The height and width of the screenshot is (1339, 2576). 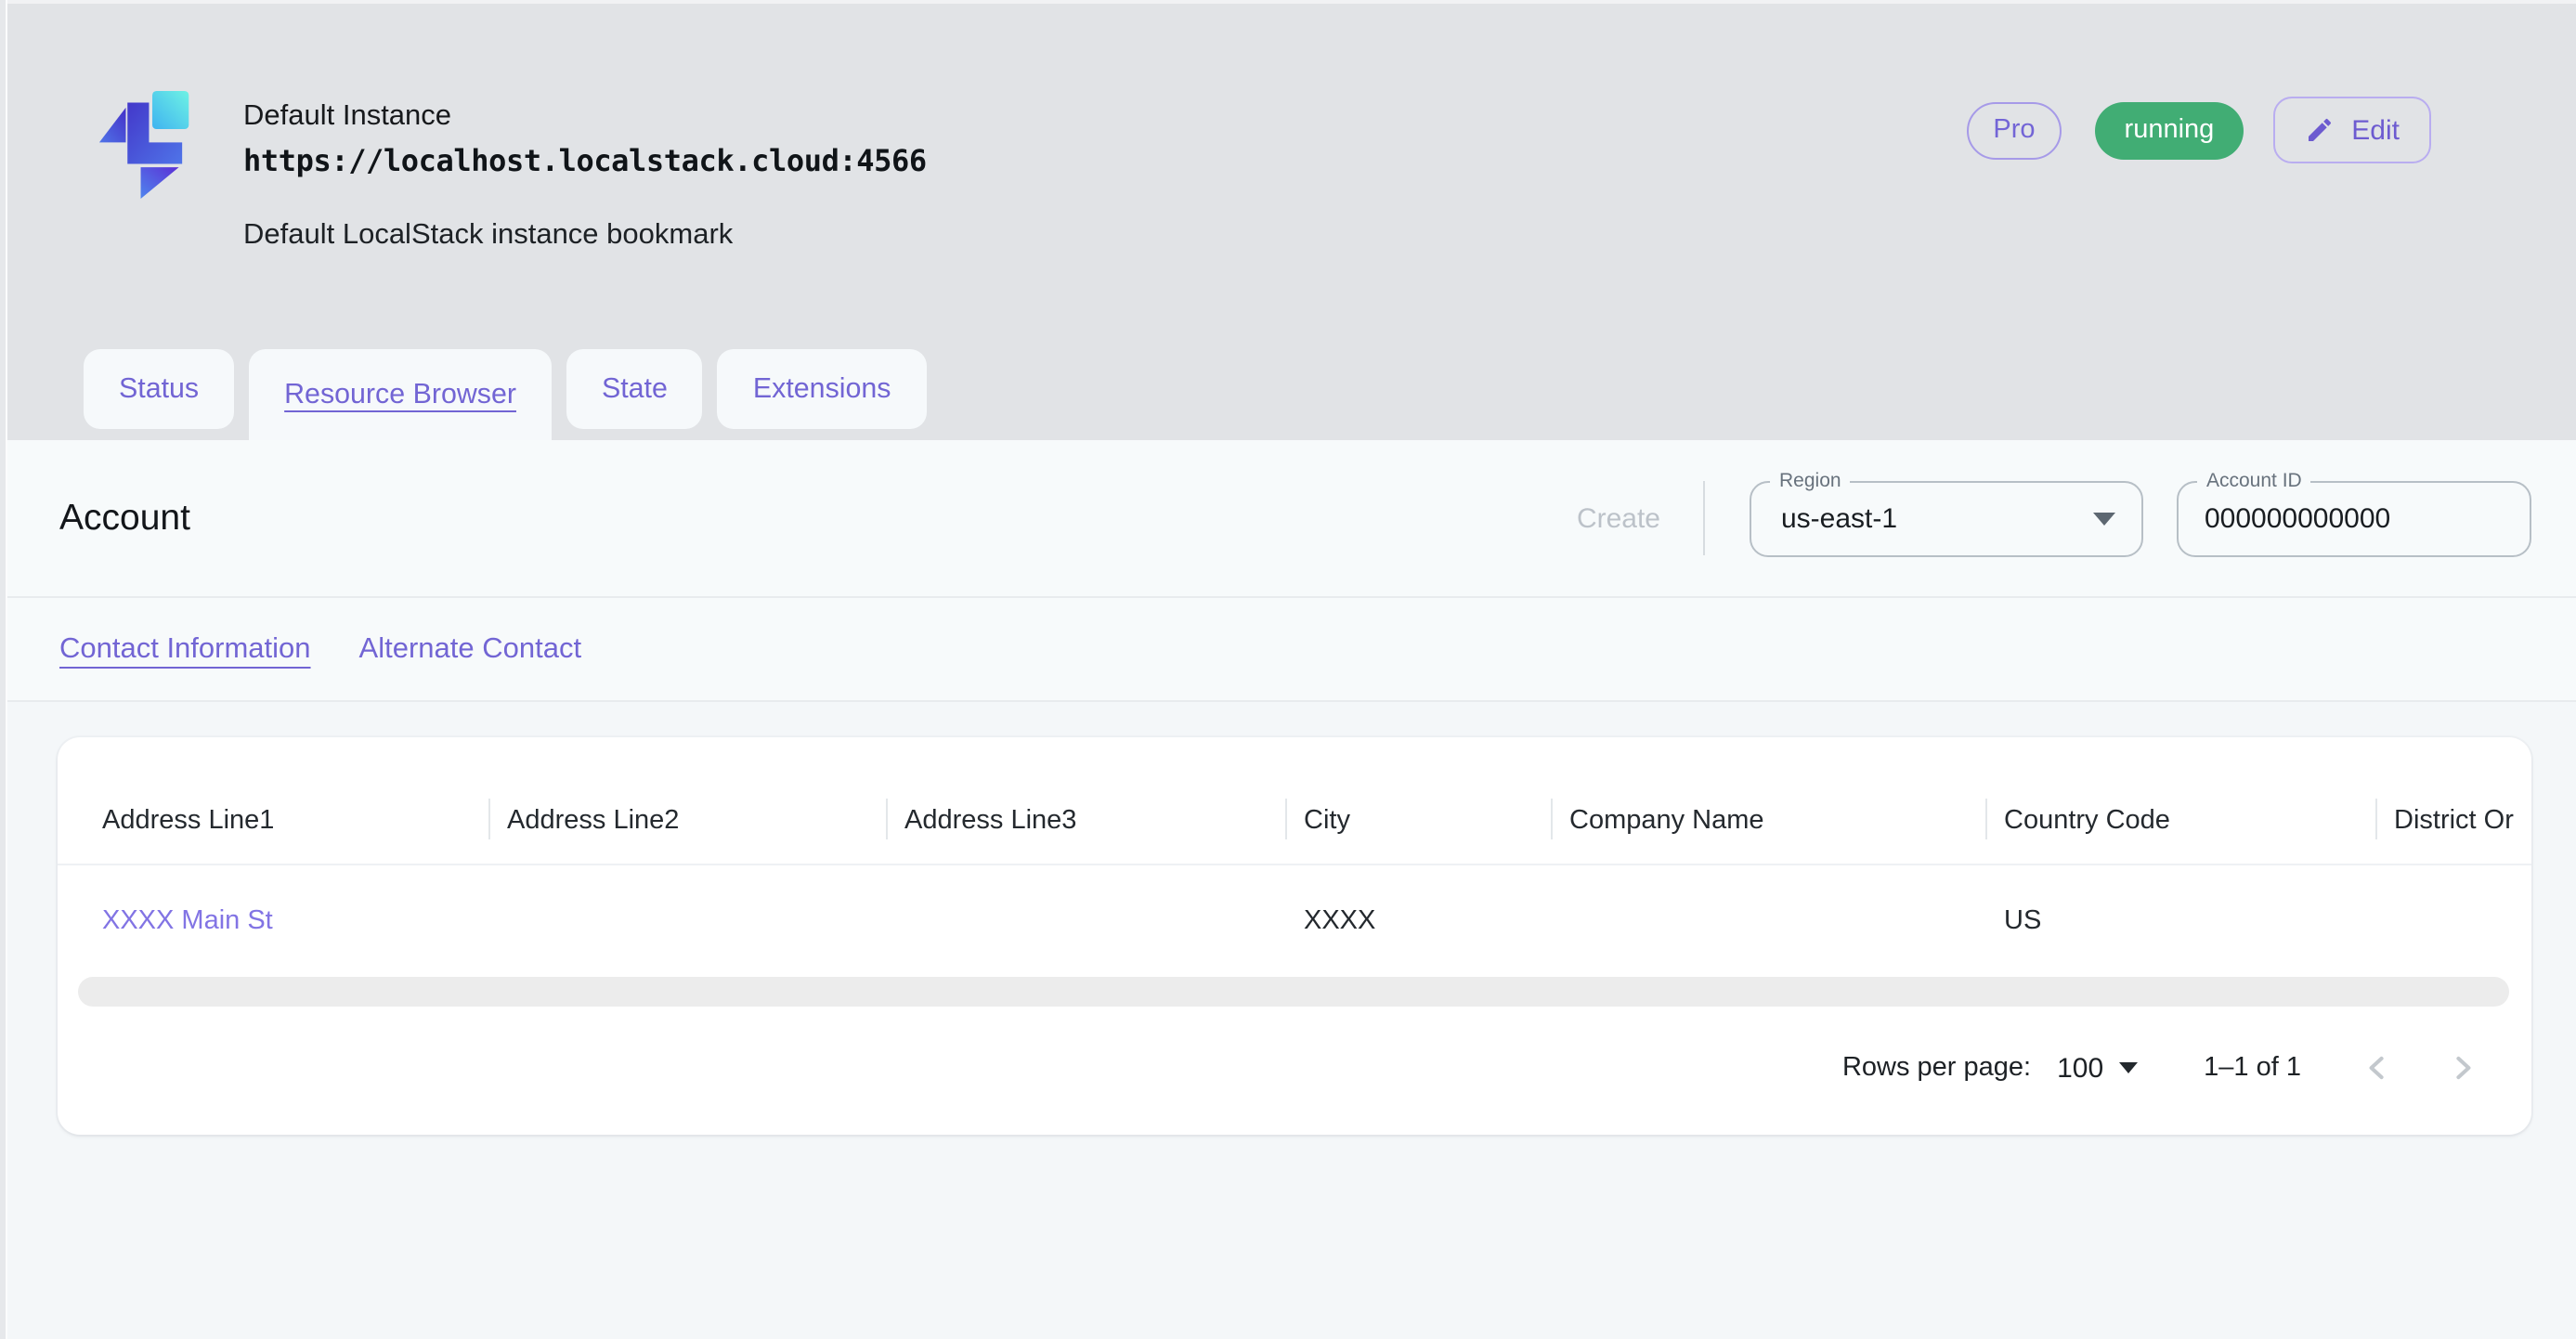 I want to click on subtab-alternate-contact: Alternate Contact, so click(x=470, y=648).